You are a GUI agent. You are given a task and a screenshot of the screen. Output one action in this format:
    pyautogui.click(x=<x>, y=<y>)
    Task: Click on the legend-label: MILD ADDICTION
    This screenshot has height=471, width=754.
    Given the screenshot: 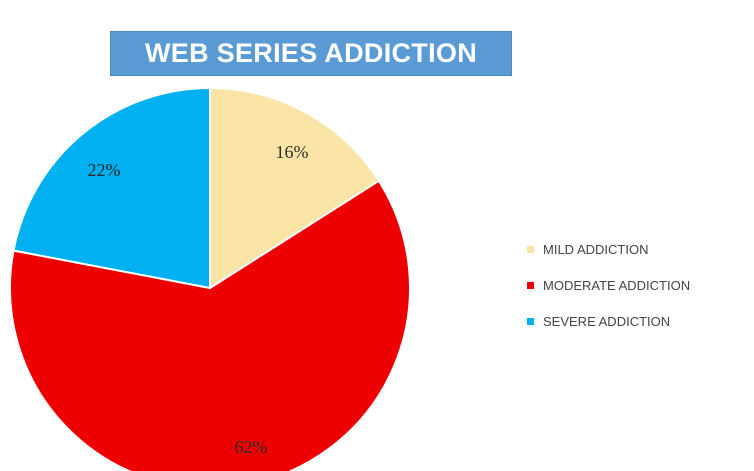 What is the action you would take?
    pyautogui.click(x=596, y=249)
    